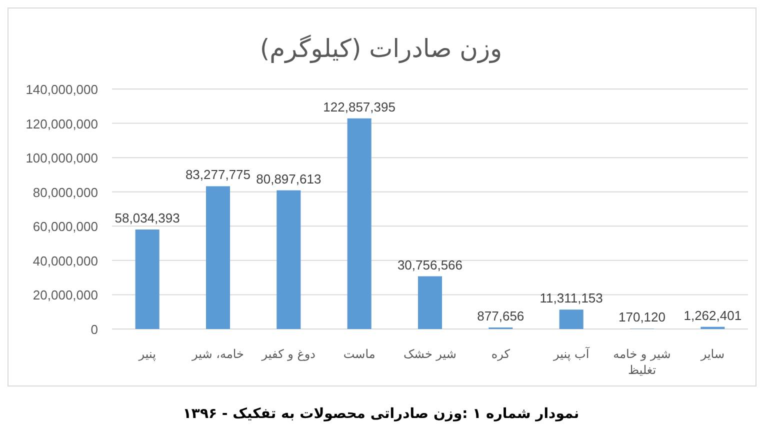  I want to click on data-label: 170,120, so click(642, 317).